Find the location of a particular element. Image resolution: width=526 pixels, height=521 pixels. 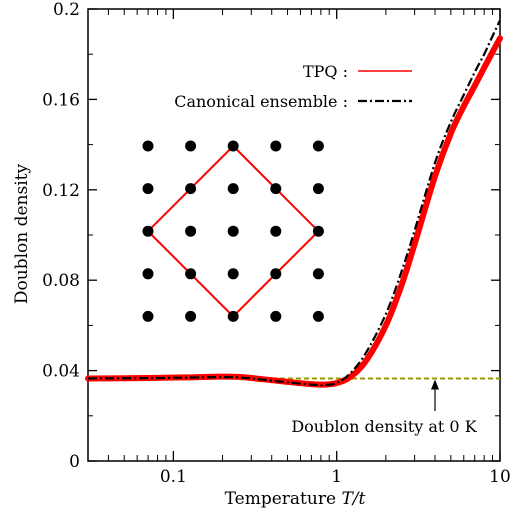

y-tick-label: 0.16 is located at coordinates (61, 100).